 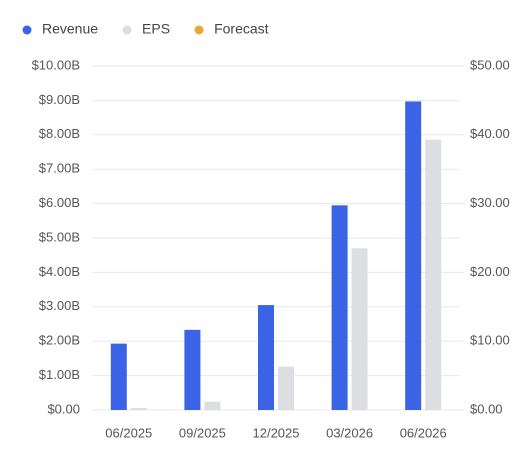 What do you see at coordinates (202, 432) in the screenshot?
I see `x-tick-label: 09/2025` at bounding box center [202, 432].